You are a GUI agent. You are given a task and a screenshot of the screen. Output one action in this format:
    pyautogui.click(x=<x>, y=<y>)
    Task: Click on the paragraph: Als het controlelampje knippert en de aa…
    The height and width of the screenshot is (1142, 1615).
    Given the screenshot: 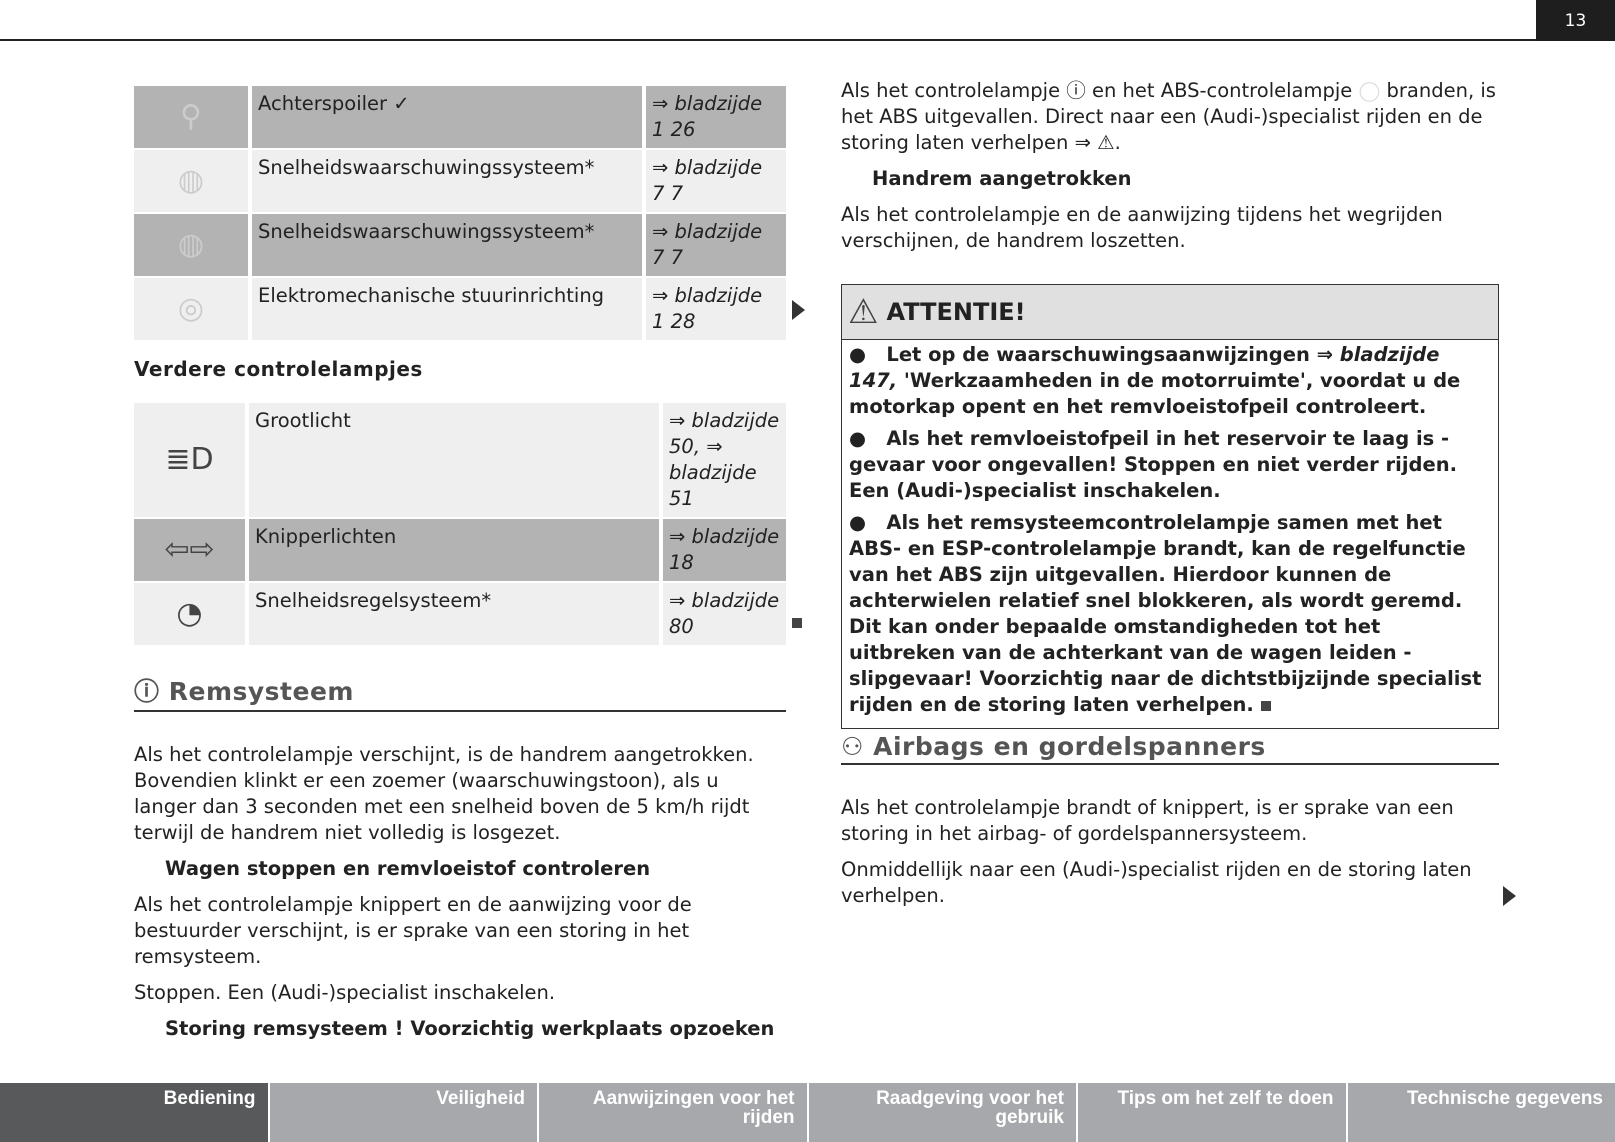 What is the action you would take?
    pyautogui.click(x=413, y=930)
    